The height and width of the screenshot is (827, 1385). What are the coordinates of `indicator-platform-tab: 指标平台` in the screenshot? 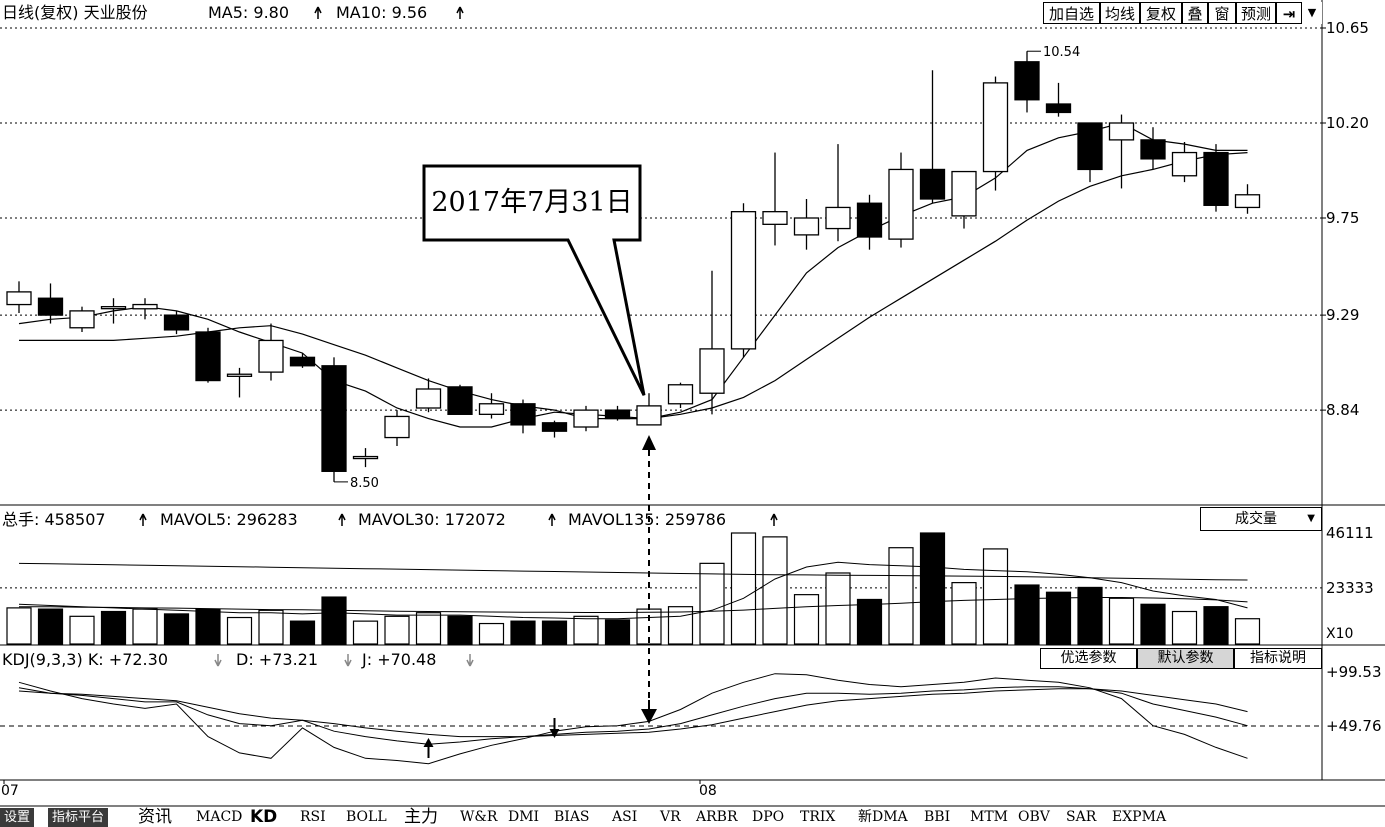 It's located at (78, 817).